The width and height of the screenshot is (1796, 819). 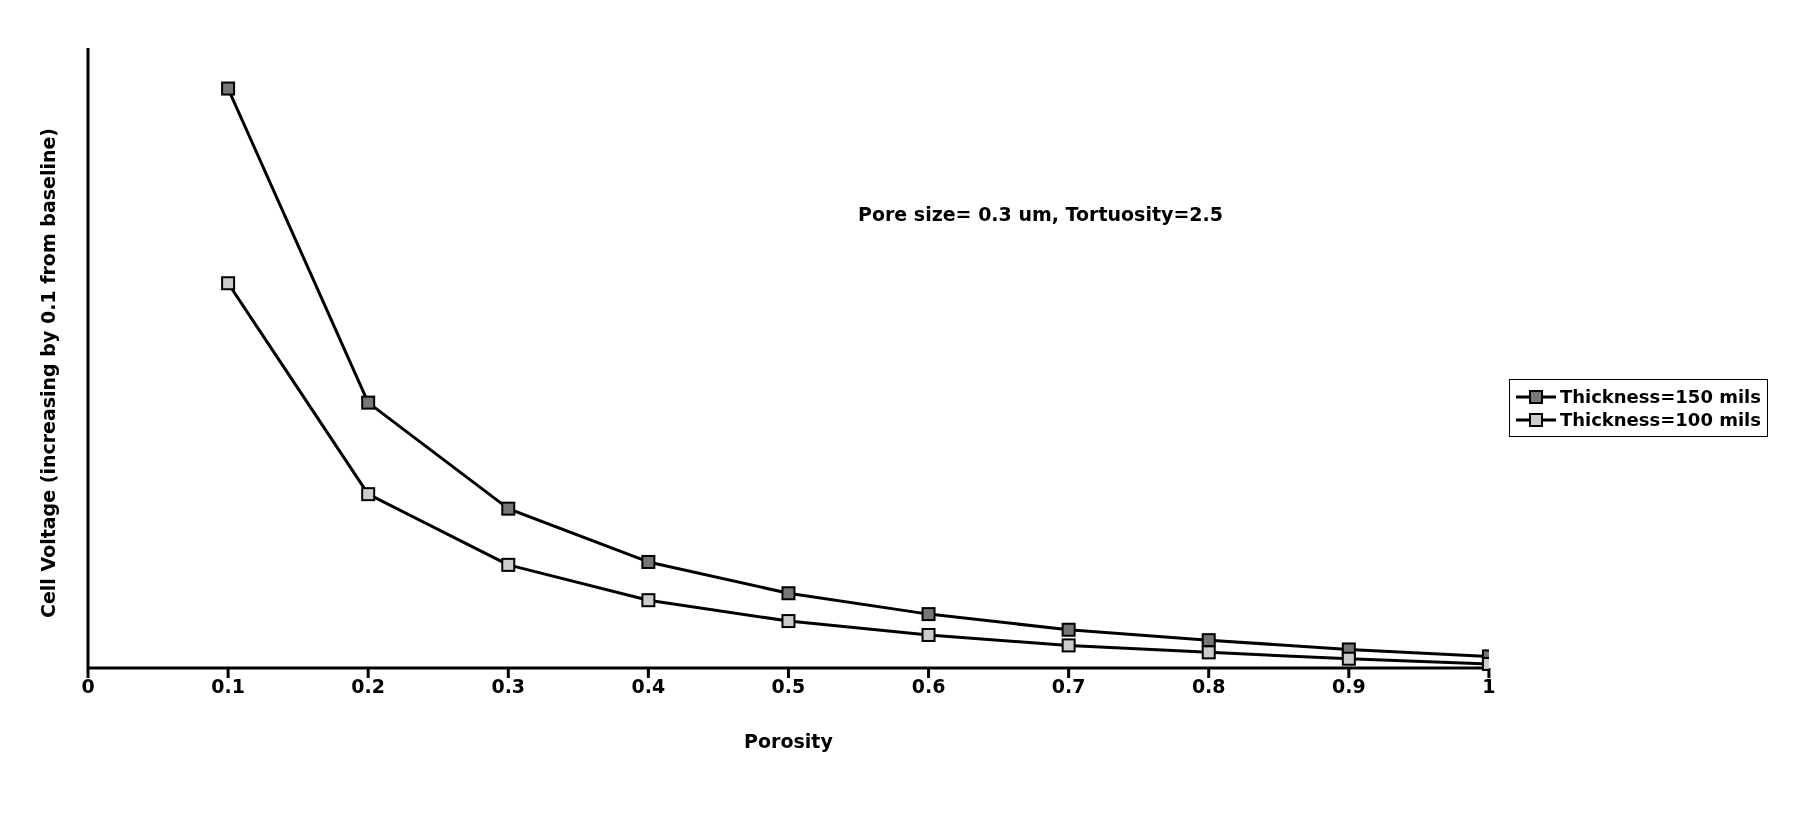 What do you see at coordinates (1660, 419) in the screenshot?
I see `legend-label: Thickness=100 mils` at bounding box center [1660, 419].